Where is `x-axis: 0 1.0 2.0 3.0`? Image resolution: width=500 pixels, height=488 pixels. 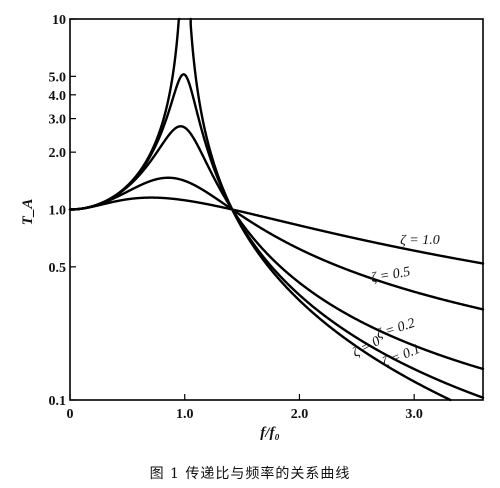
x-axis: 0 1.0 2.0 3.0 is located at coordinates (245, 408).